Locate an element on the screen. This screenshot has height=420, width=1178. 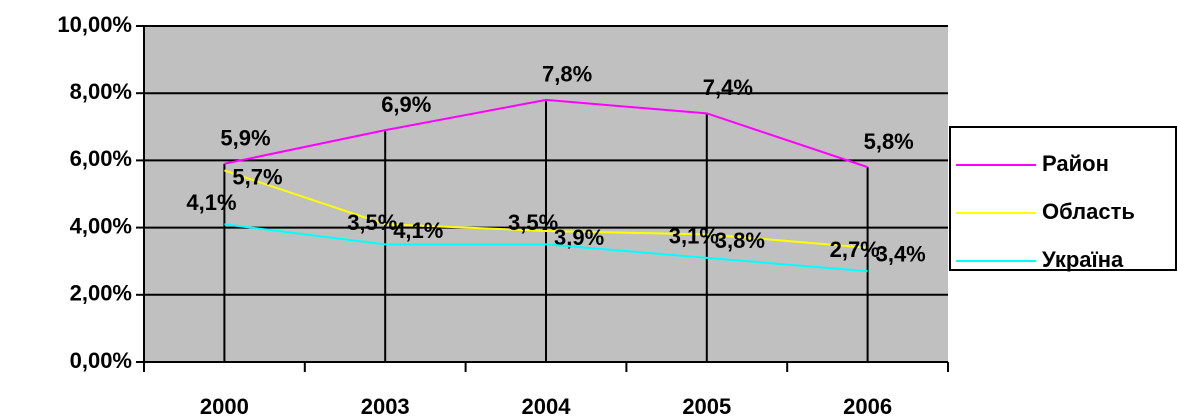
data-label: 7,8% is located at coordinates (567, 74).